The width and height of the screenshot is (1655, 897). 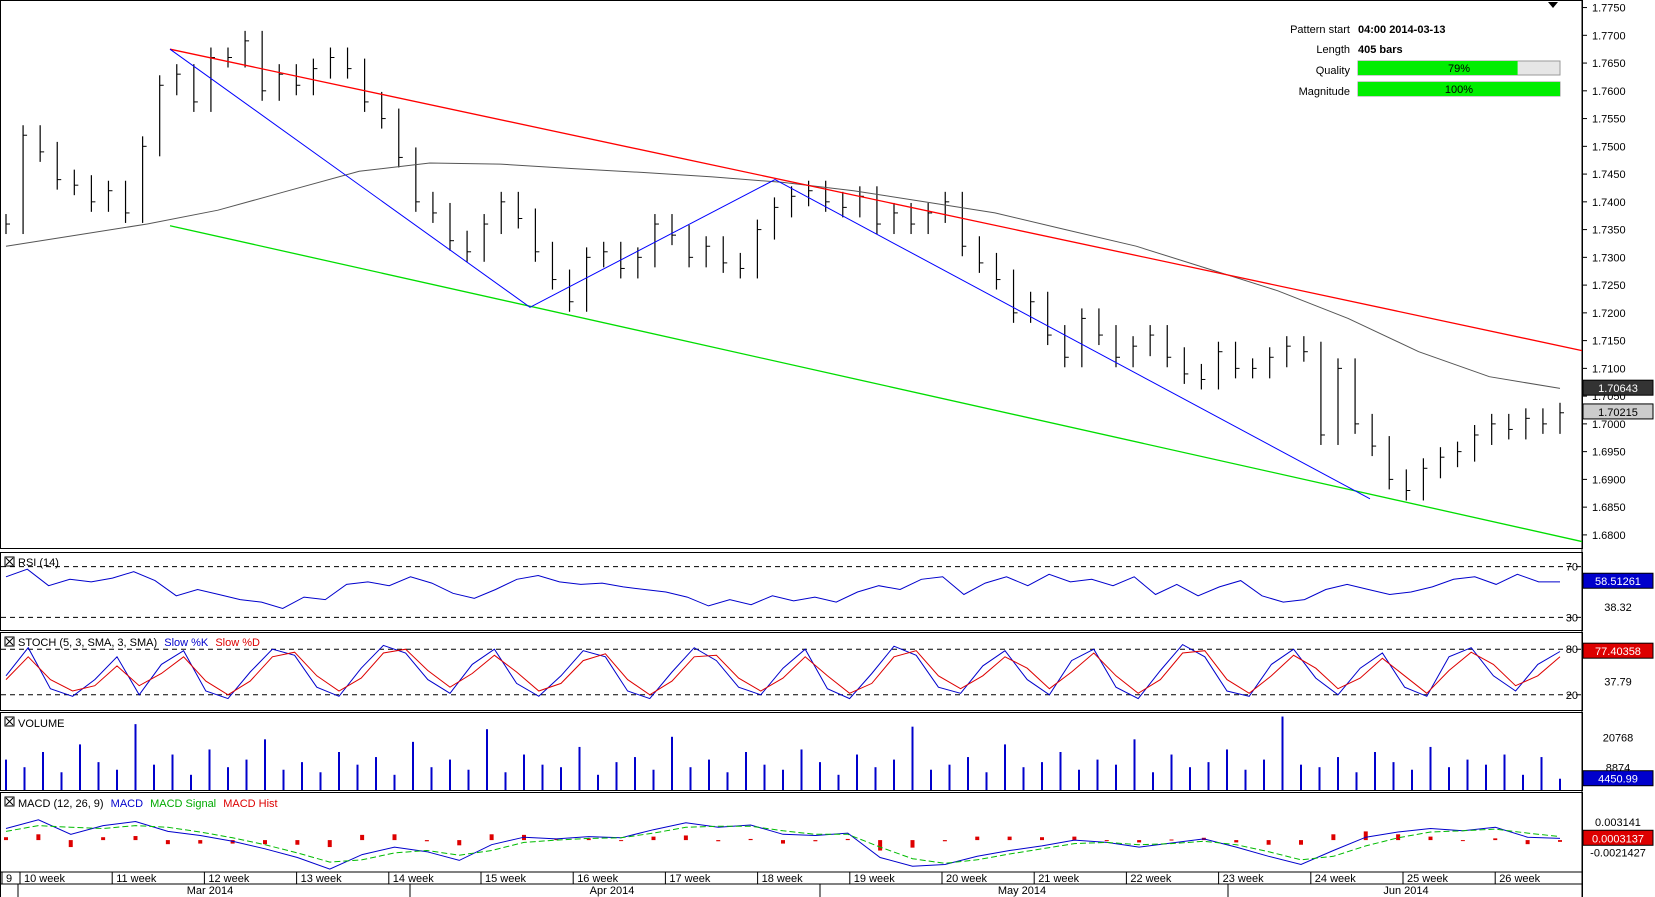 I want to click on stoch-title-name: STOCH (5, 3, SMA, 3, SMA), so click(x=87, y=643).